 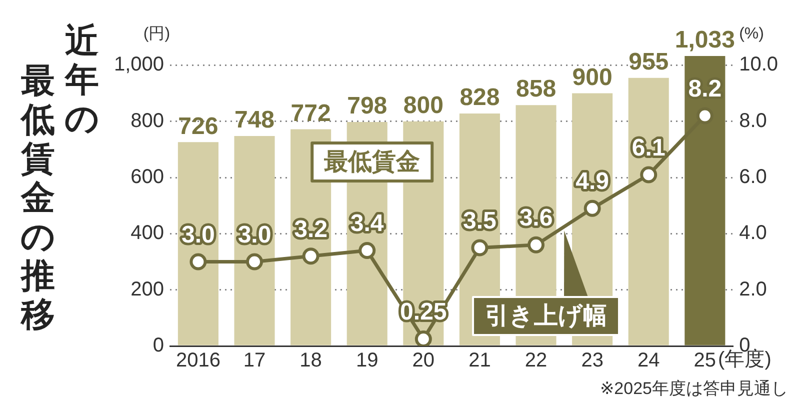 I want to click on x-tick-label: 22, so click(x=536, y=361).